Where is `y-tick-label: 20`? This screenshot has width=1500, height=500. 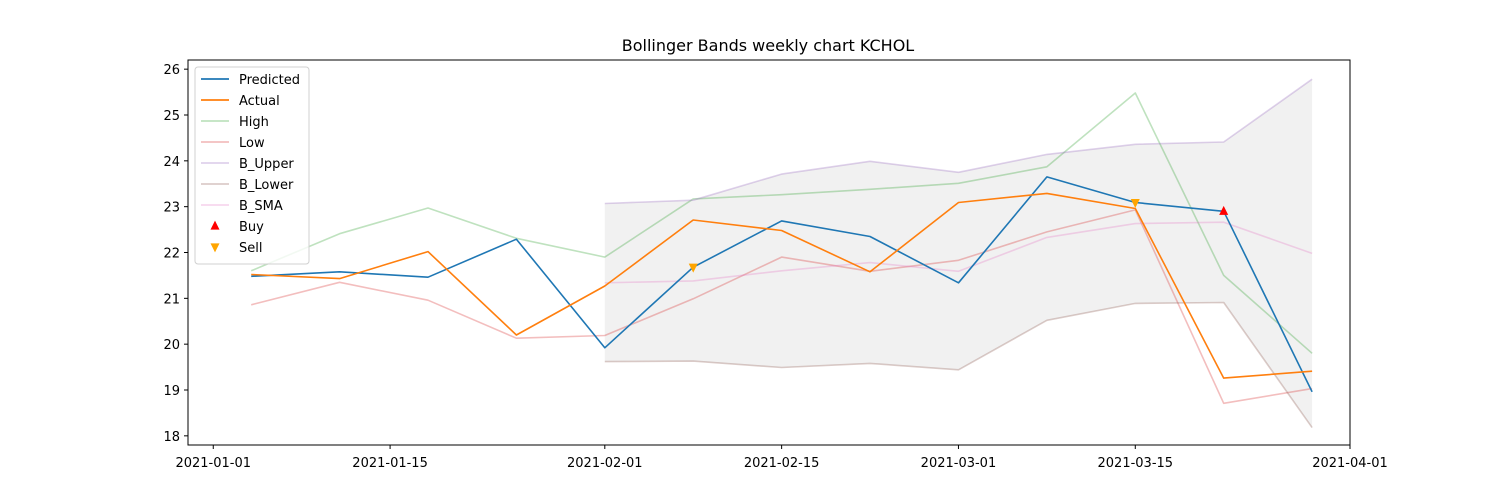
y-tick-label: 20 is located at coordinates (171, 345).